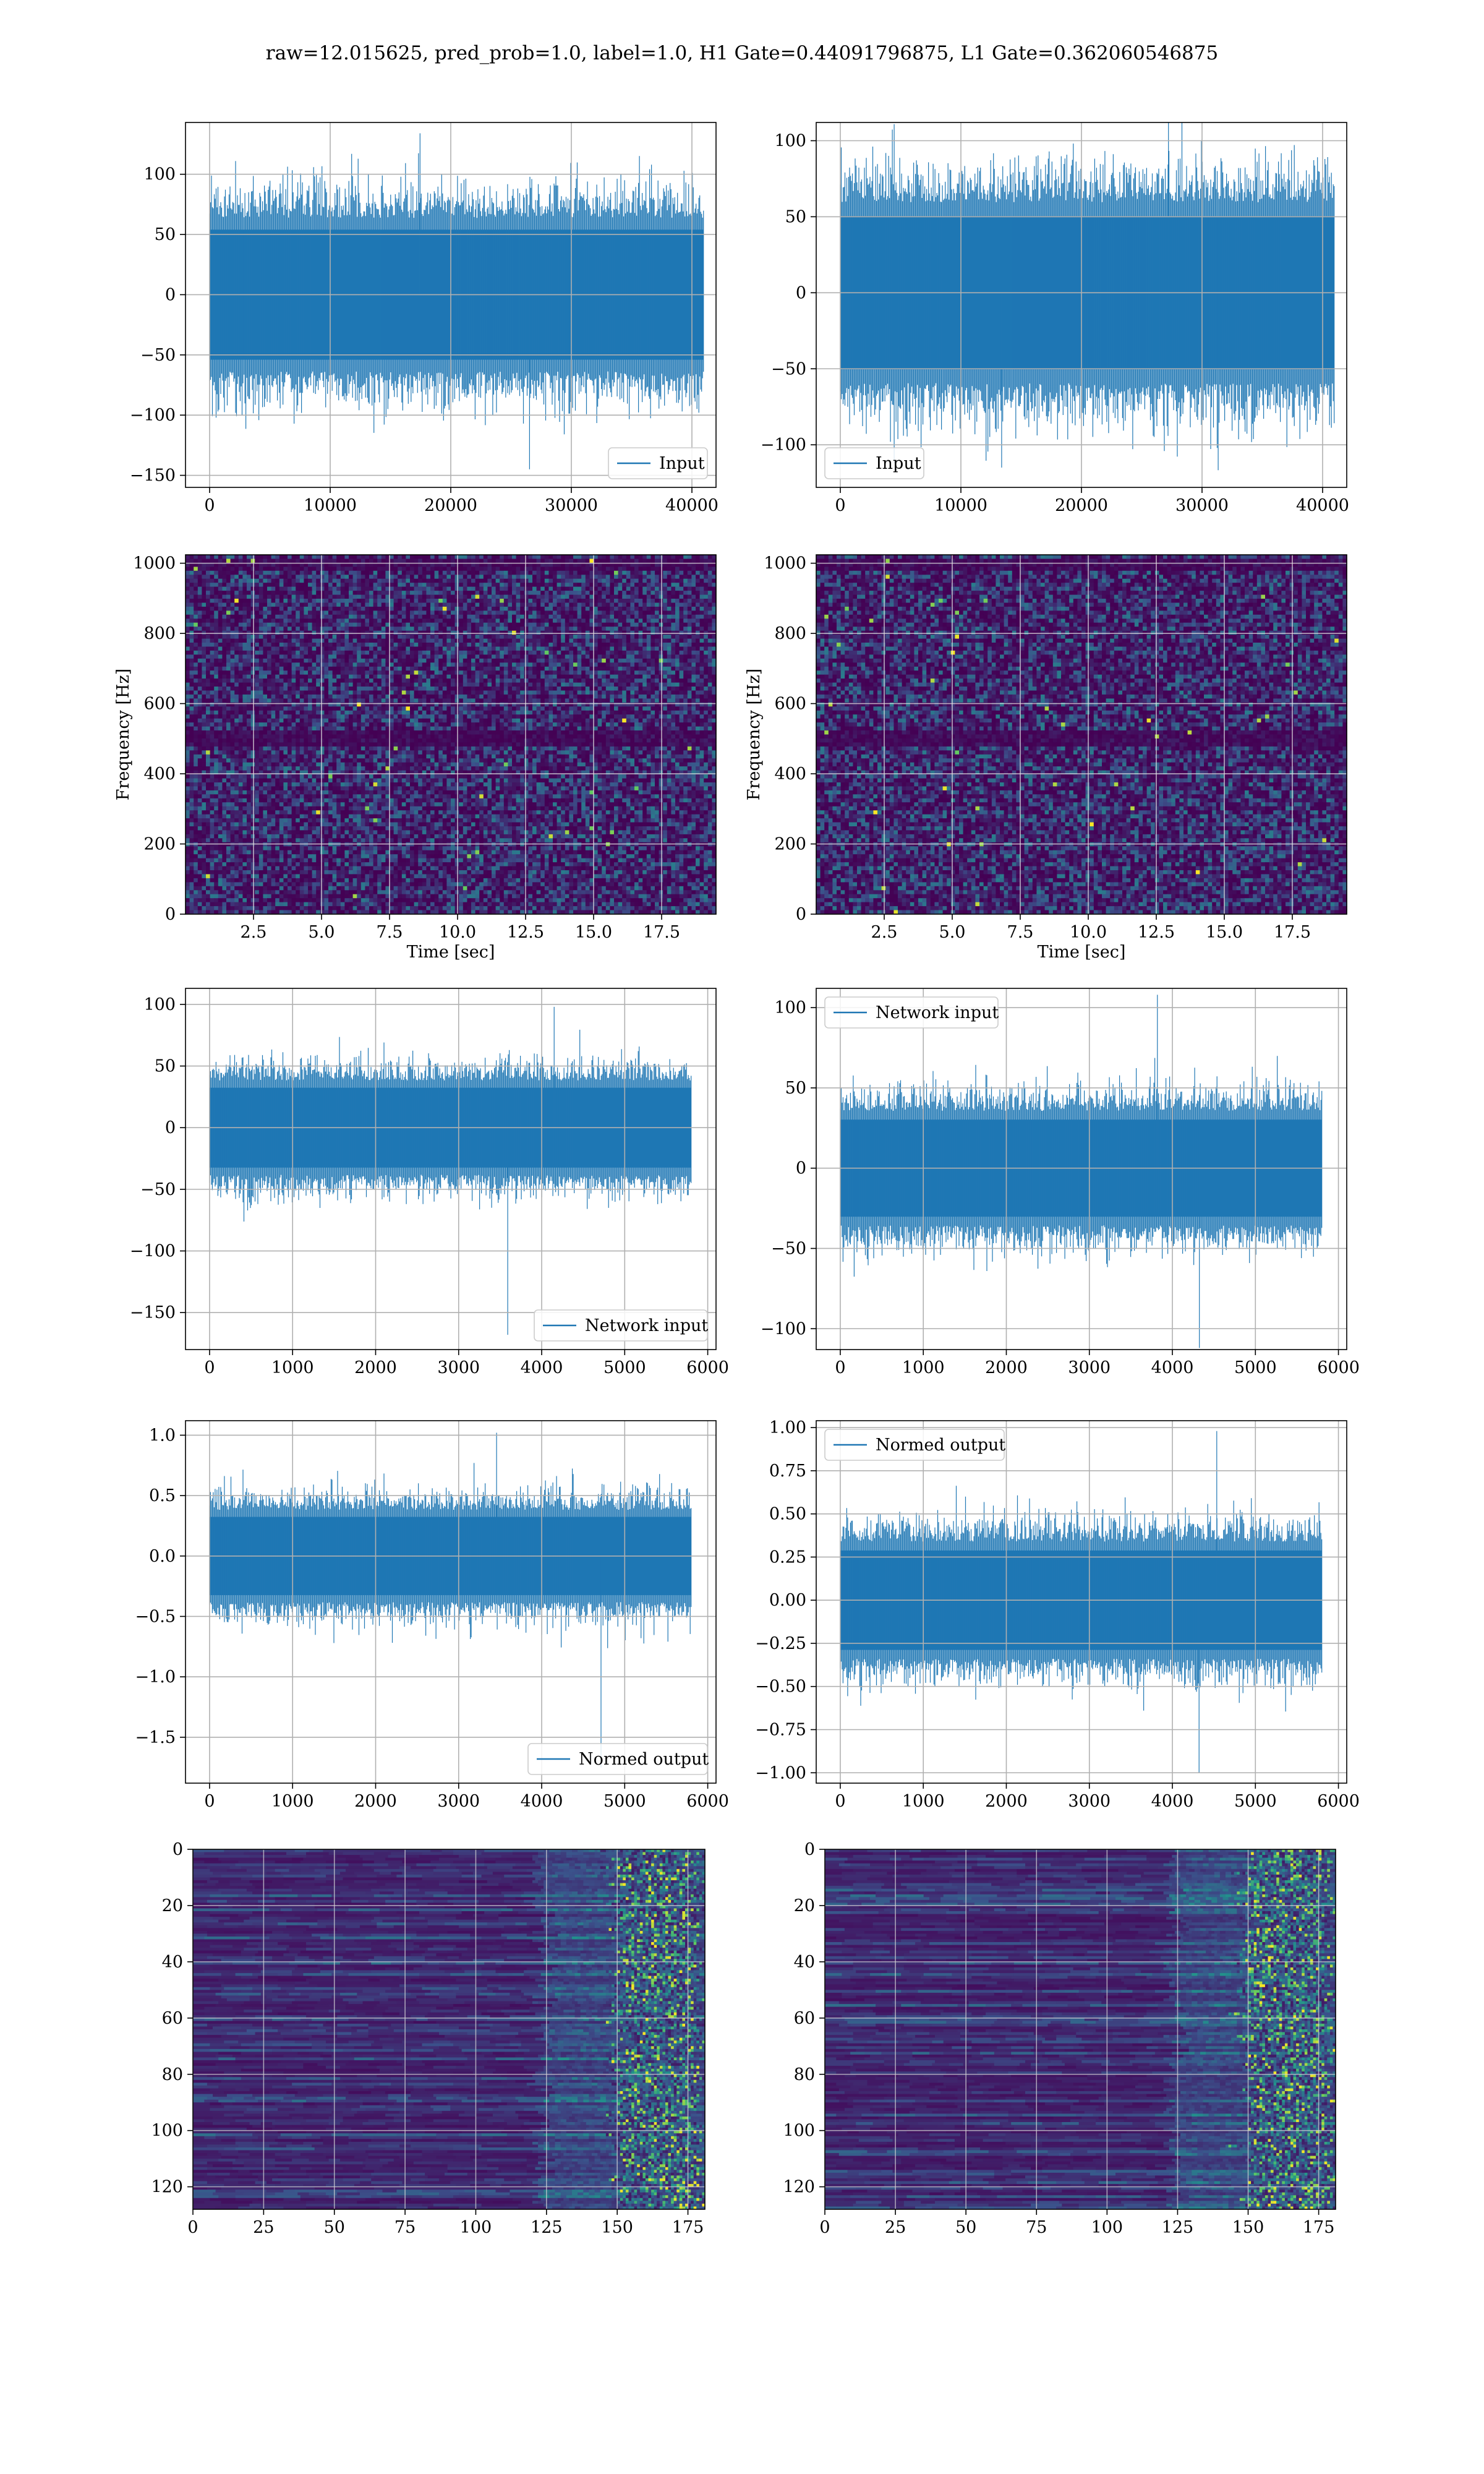 This screenshot has height=2474, width=1484. Describe the element at coordinates (334, 2227) in the screenshot. I see `x-tick-label: 50` at that location.